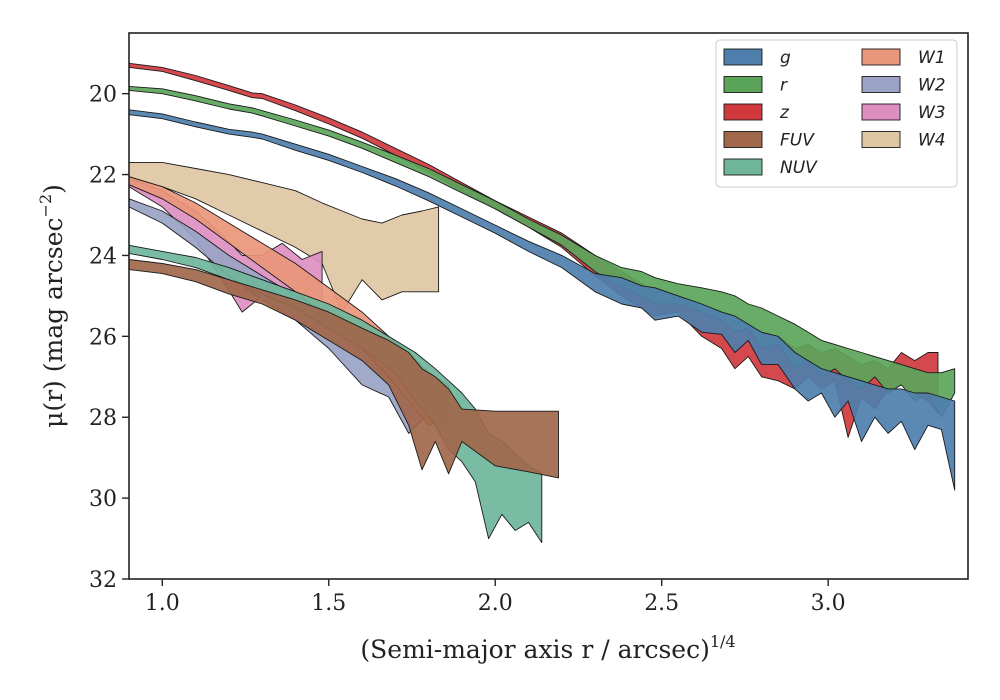 This screenshot has height=700, width=1000. I want to click on legend-swatch-z, so click(743, 112).